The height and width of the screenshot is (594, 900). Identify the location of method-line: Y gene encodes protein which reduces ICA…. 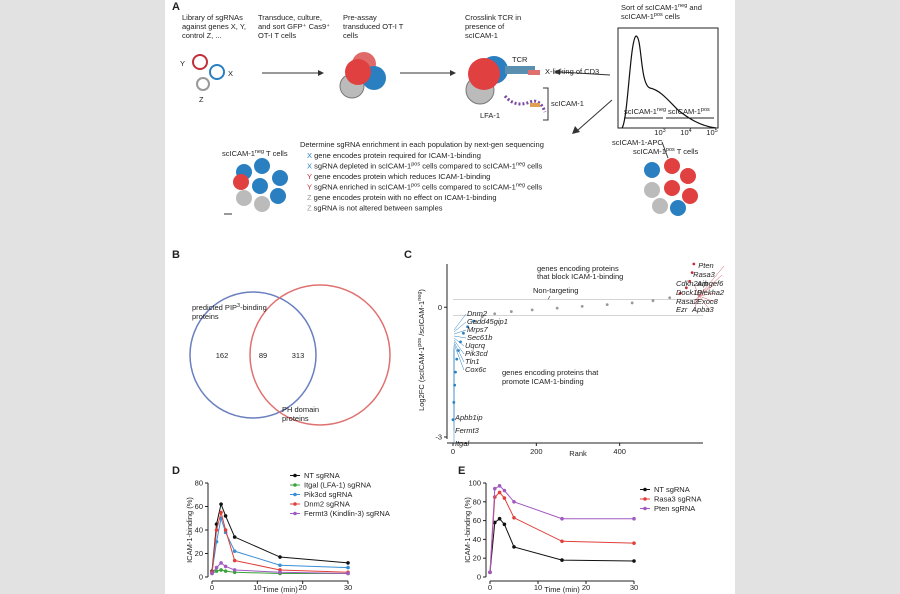
(398, 176).